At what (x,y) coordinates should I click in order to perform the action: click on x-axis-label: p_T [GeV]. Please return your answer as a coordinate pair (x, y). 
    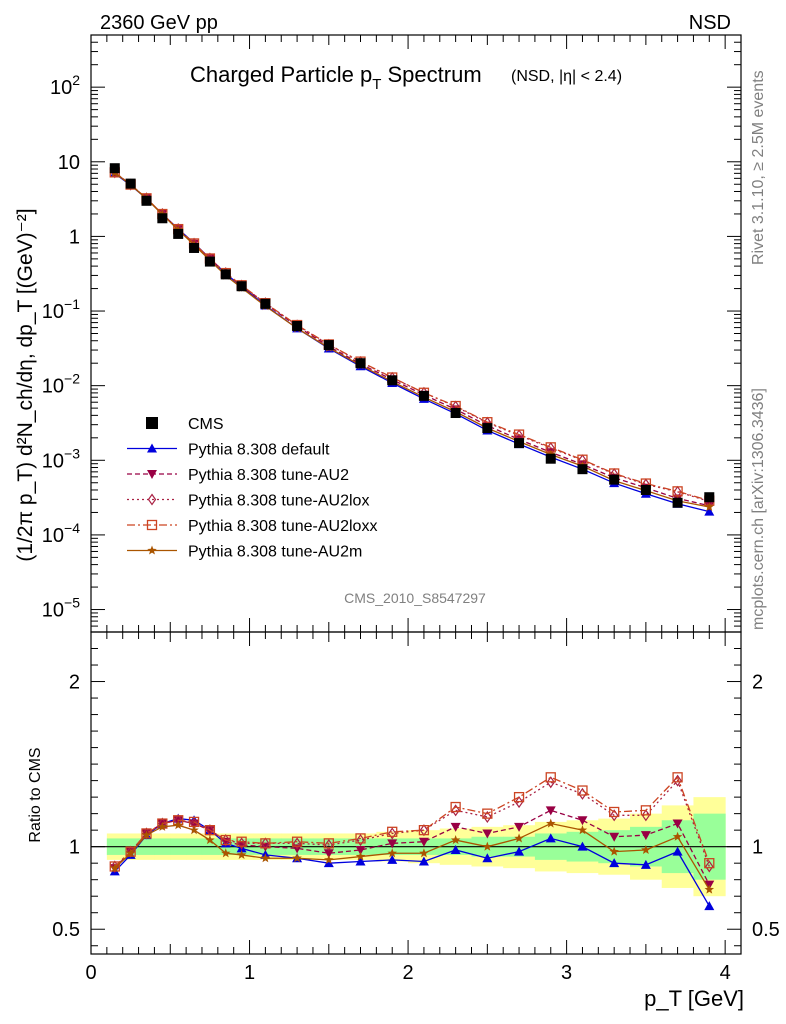
    Looking at the image, I should click on (694, 998).